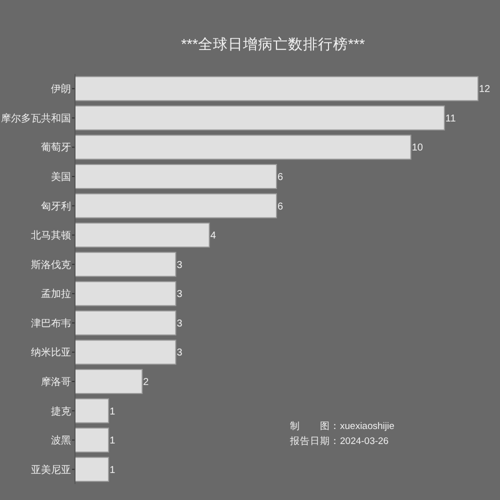 The height and width of the screenshot is (500, 500). Describe the element at coordinates (273, 44) in the screenshot. I see `chart-title: ***全球日增病亡数排行榜***` at that location.